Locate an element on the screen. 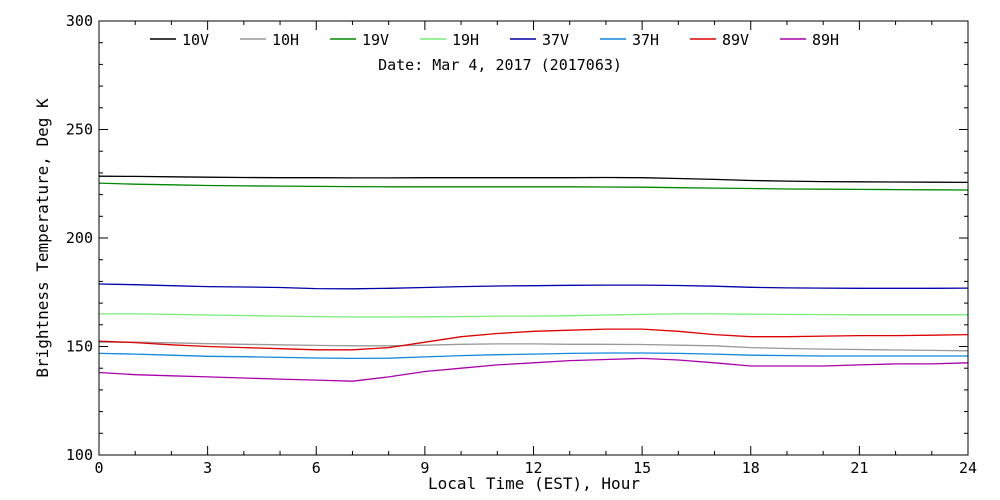 This screenshot has height=500, width=1000. legend: 10V 10H 19V 19H 37V 37H 89V 89H is located at coordinates (494, 40).